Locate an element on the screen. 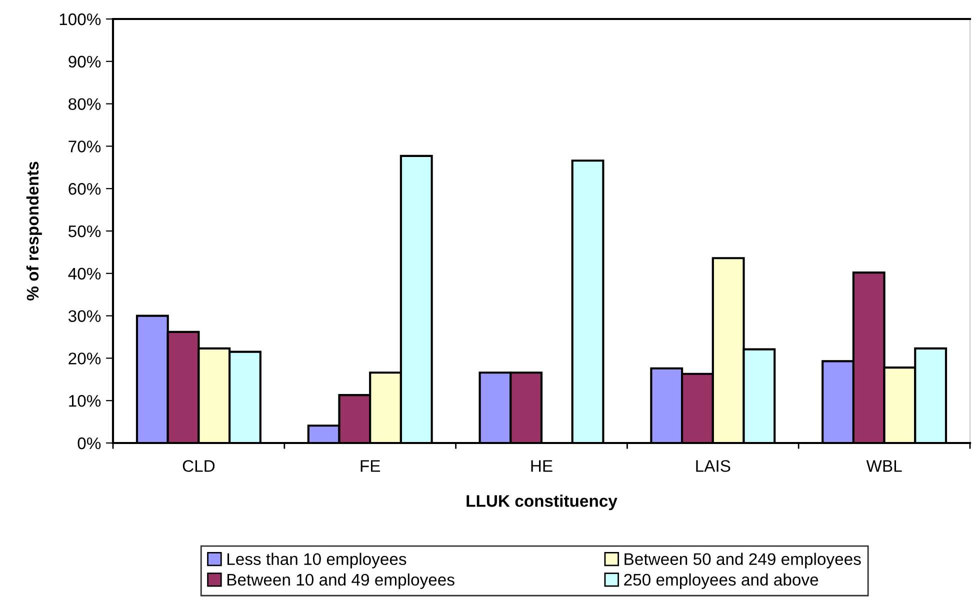  x-tick-label: FE is located at coordinates (370, 466).